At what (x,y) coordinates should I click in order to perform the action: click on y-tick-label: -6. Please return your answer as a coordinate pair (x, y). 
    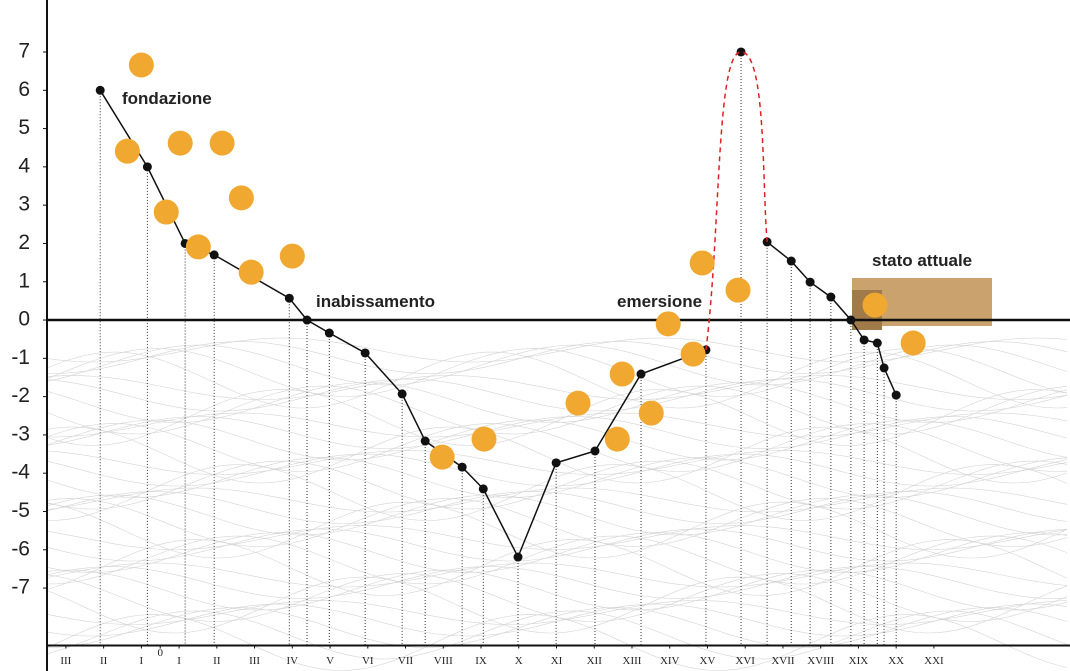
    Looking at the image, I should click on (20, 548).